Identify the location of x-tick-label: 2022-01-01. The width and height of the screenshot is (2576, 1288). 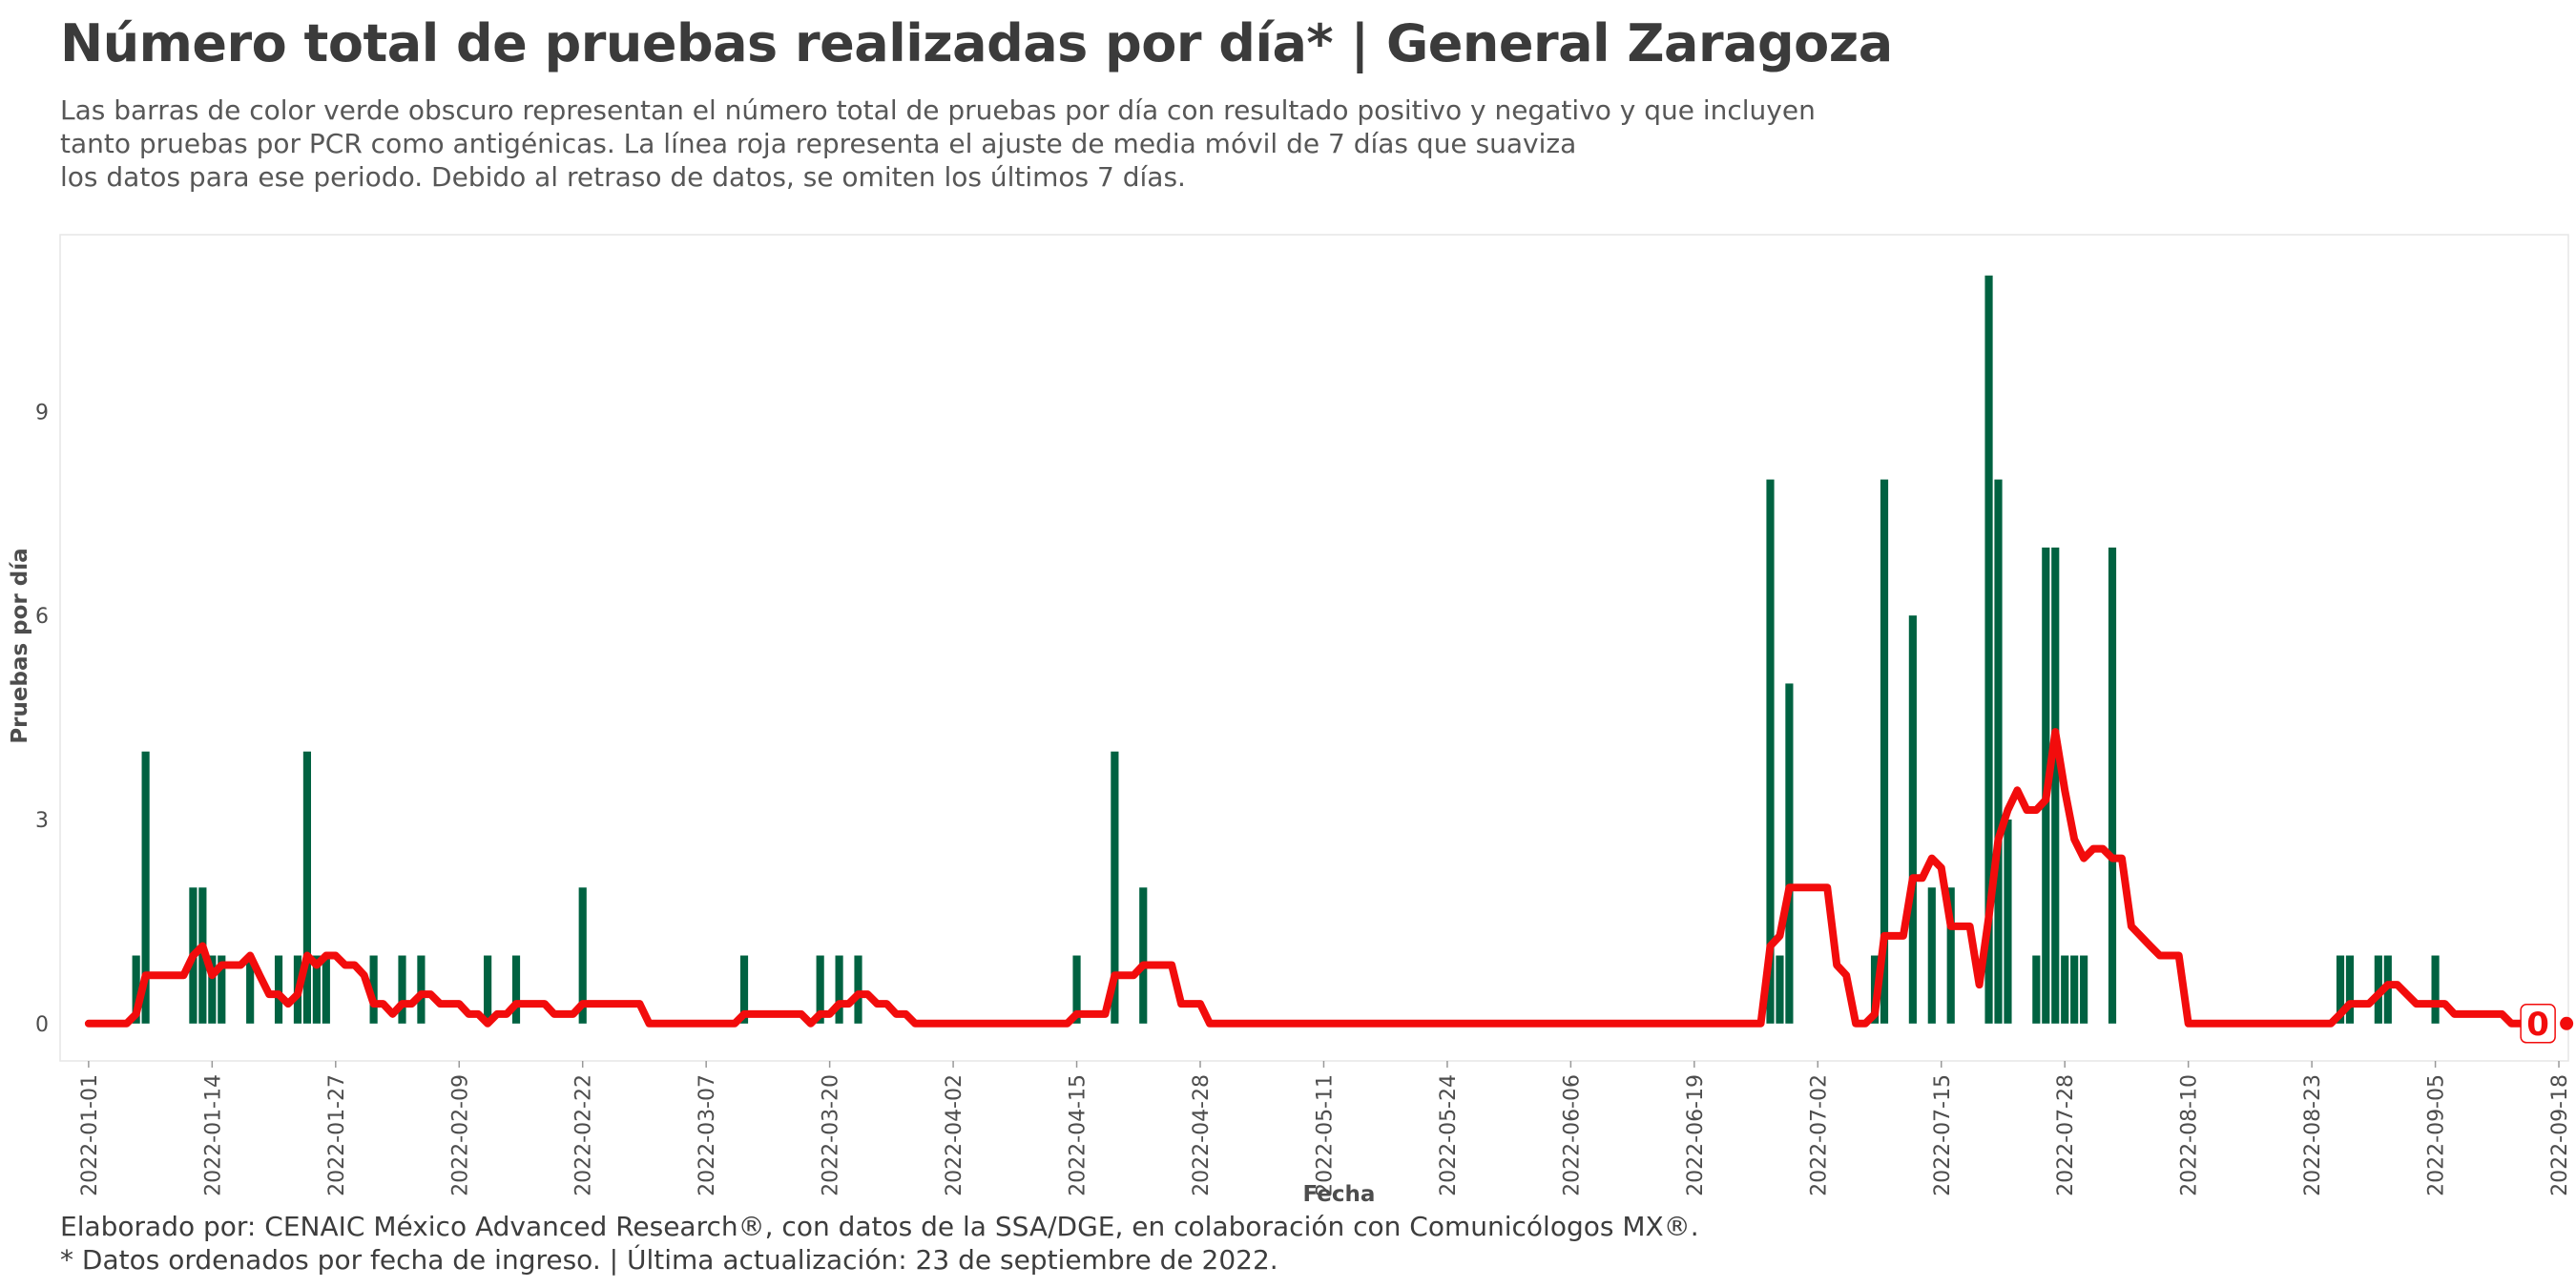
(90, 1135).